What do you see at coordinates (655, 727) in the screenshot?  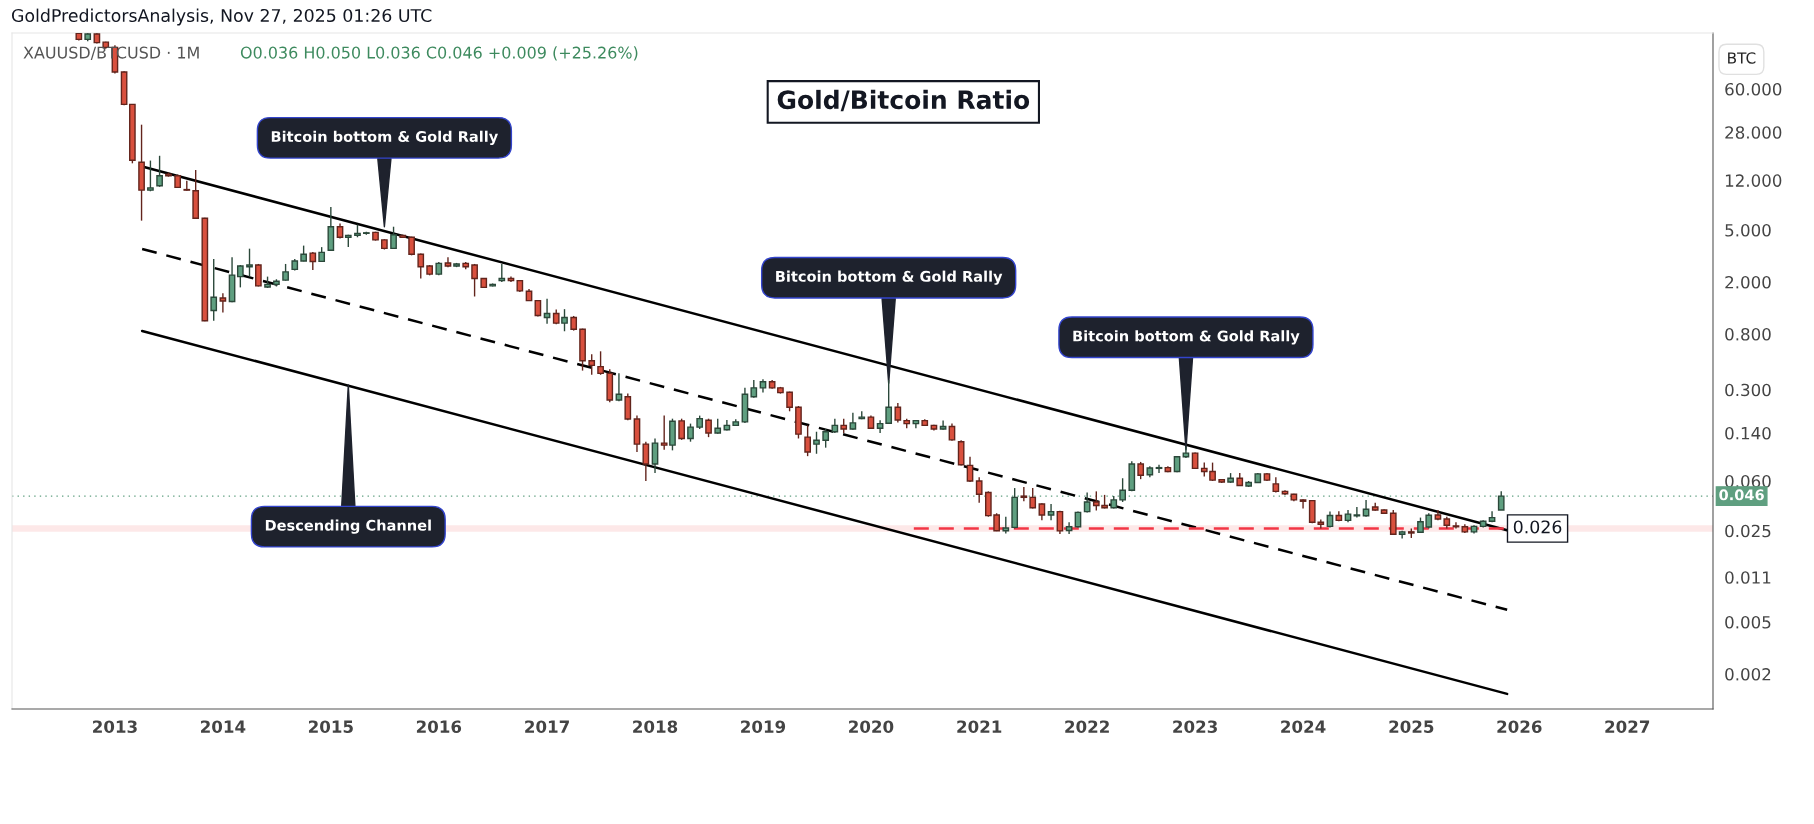 I see `x-tick-label: 2018` at bounding box center [655, 727].